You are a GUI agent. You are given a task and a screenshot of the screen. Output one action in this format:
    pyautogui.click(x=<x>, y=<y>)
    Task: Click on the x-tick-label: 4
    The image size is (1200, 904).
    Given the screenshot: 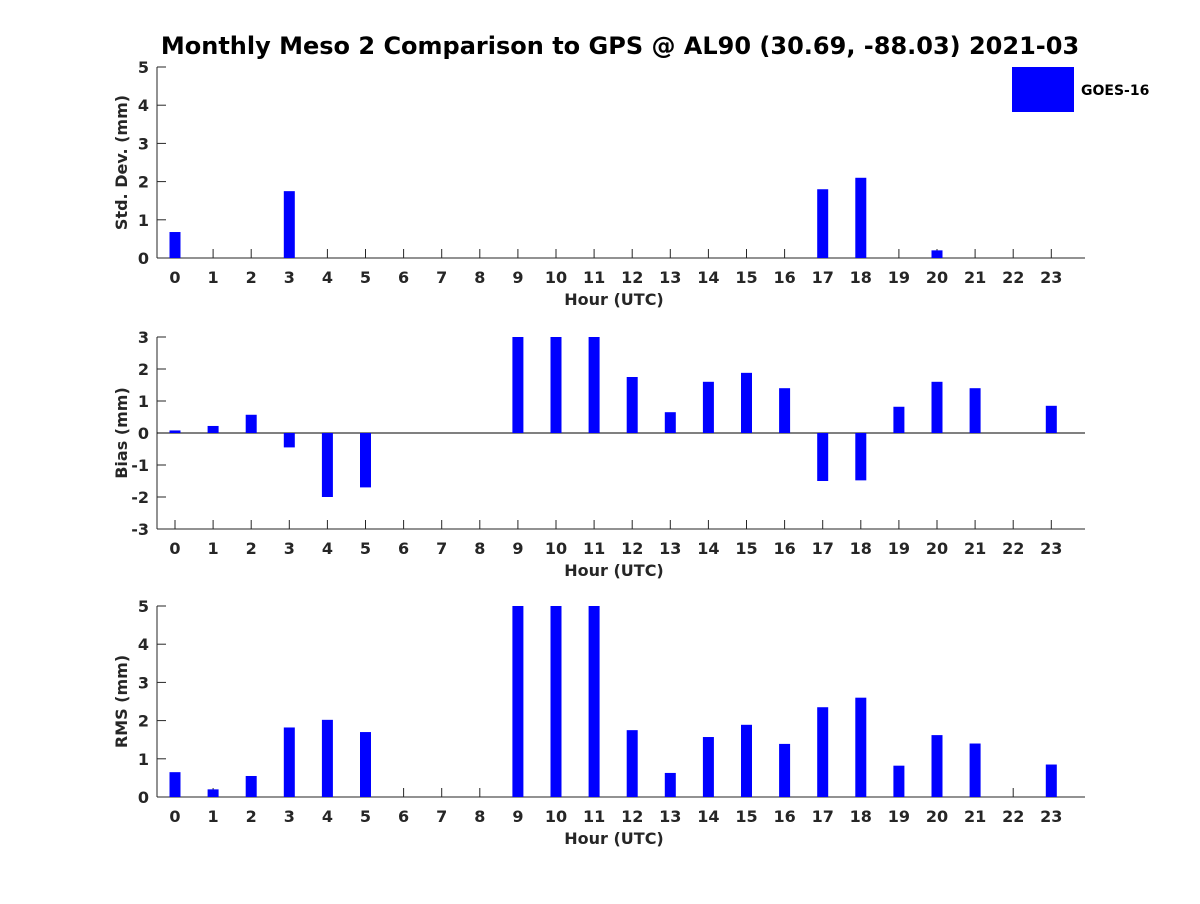 What is the action you would take?
    pyautogui.click(x=327, y=816)
    